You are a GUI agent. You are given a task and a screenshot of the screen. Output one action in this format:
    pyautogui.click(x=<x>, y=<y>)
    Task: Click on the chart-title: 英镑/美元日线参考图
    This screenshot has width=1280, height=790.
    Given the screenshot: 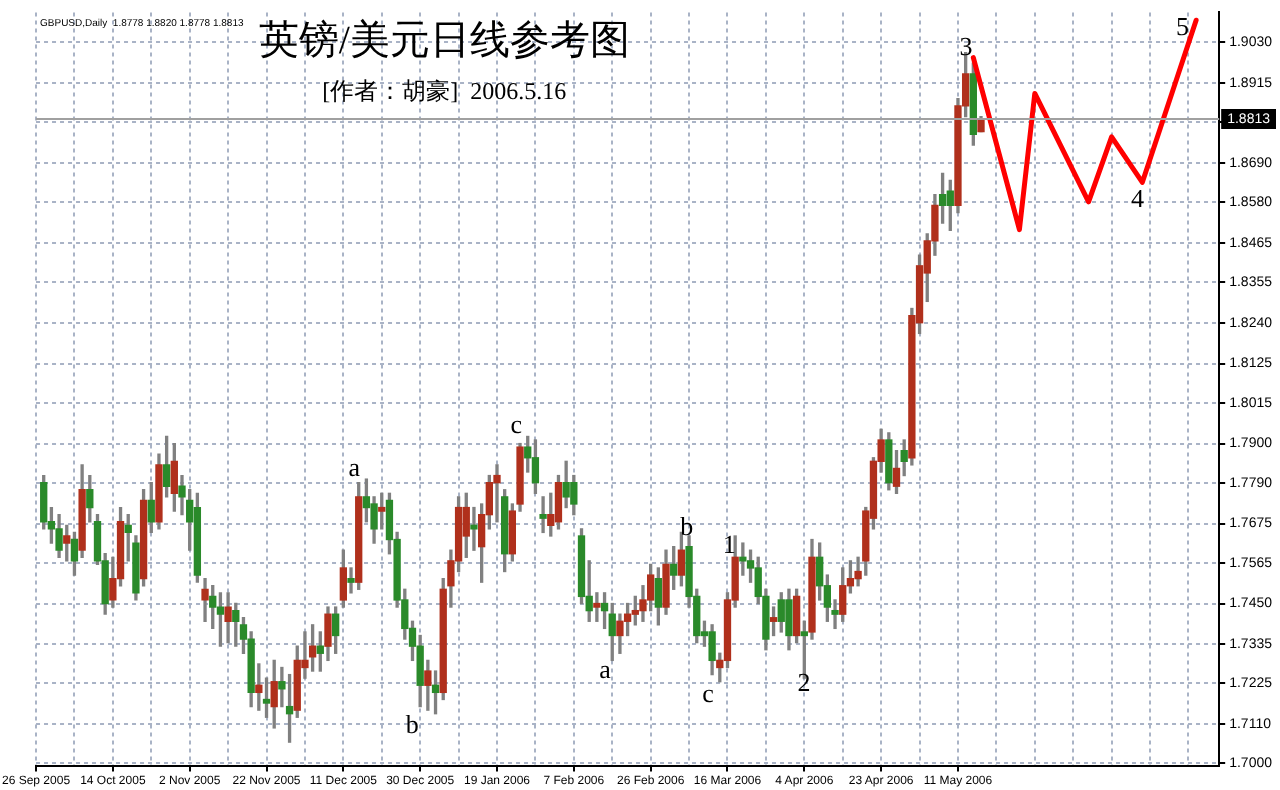 What is the action you would take?
    pyautogui.click(x=444, y=39)
    